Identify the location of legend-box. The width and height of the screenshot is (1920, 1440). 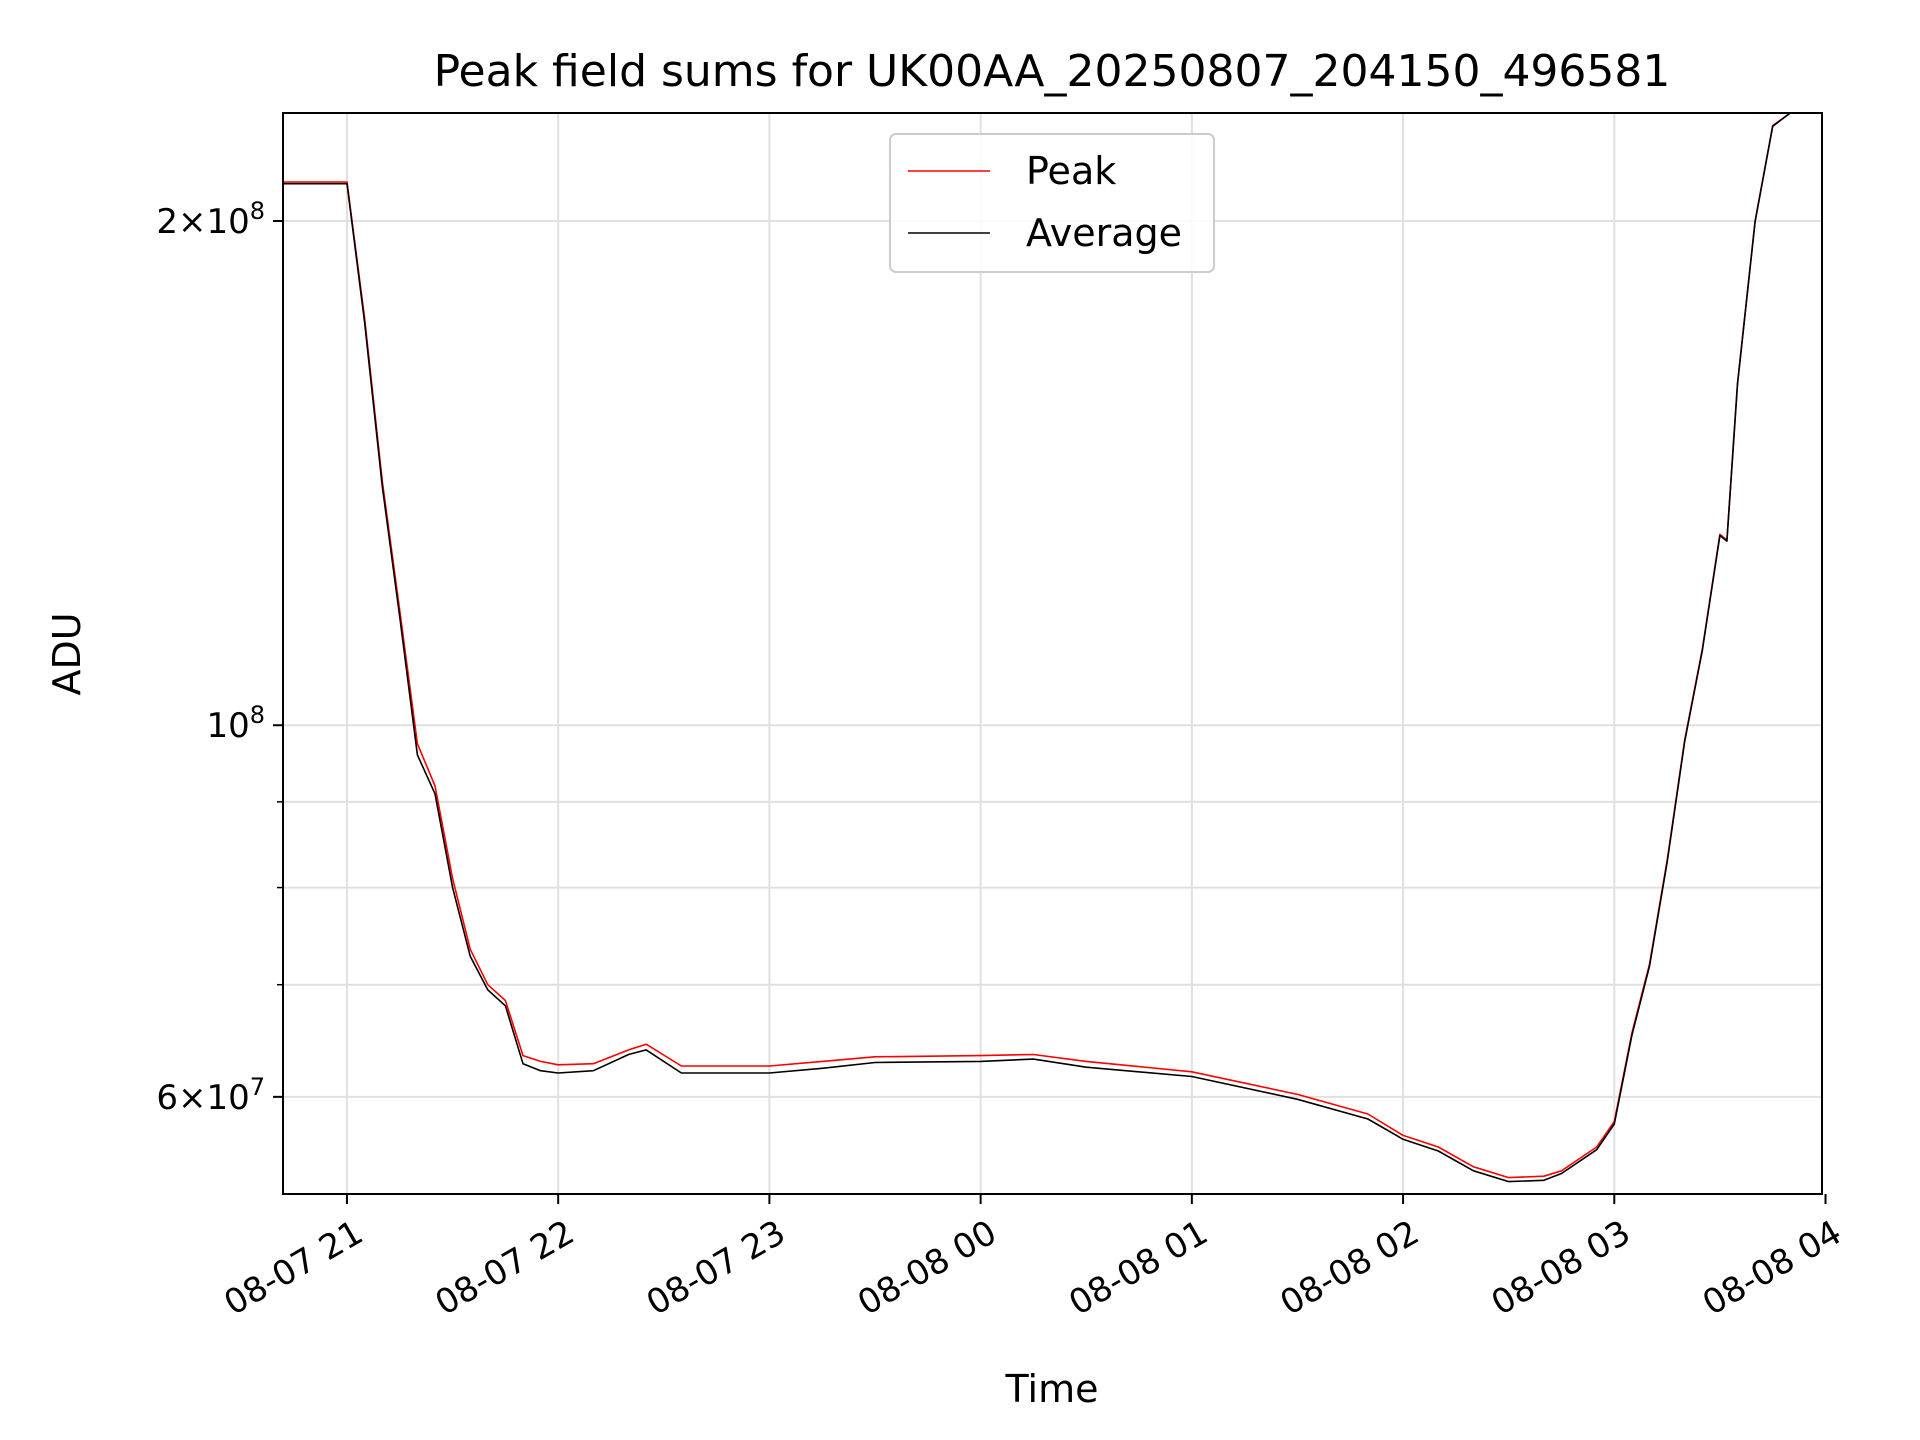
(1052, 203).